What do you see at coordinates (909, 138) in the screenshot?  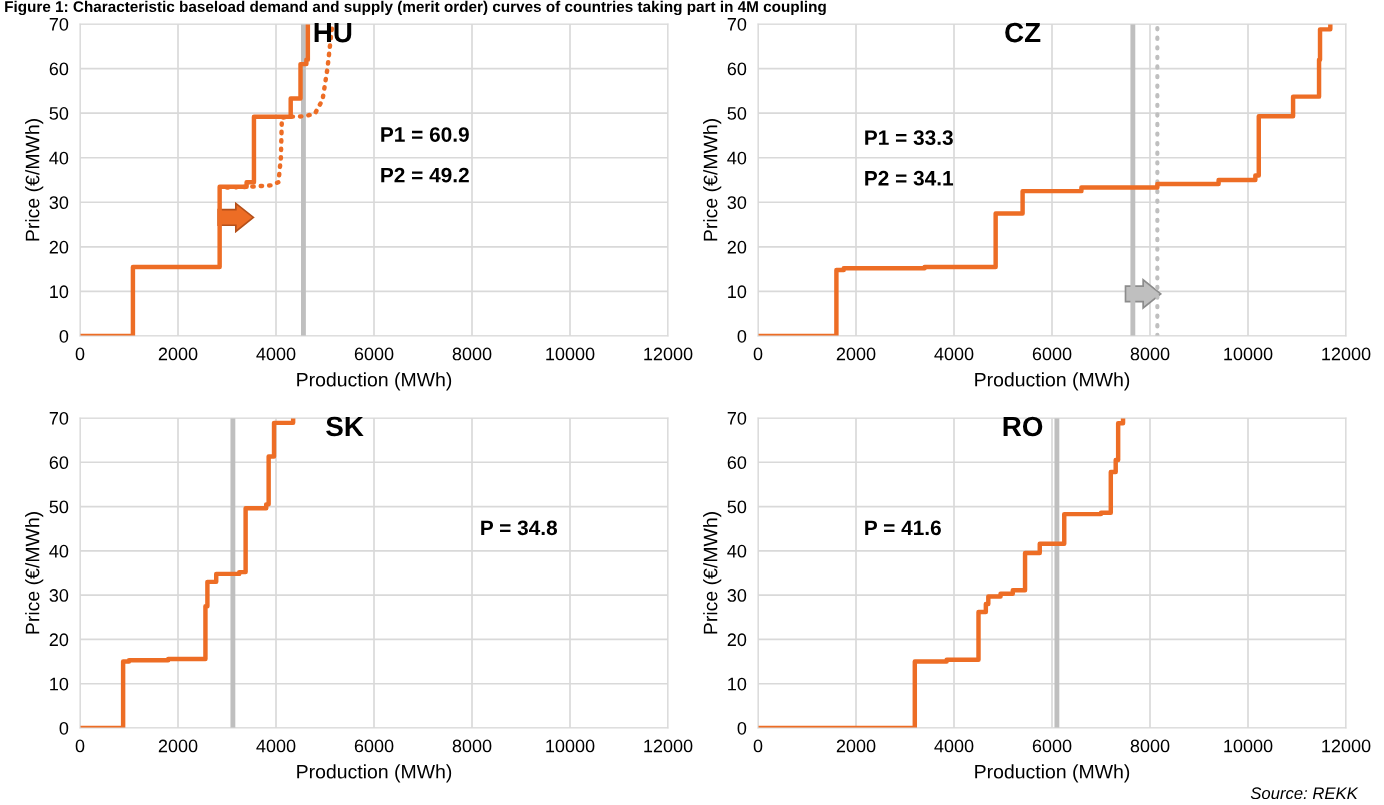 I see `annotation: P1 = 33.3` at bounding box center [909, 138].